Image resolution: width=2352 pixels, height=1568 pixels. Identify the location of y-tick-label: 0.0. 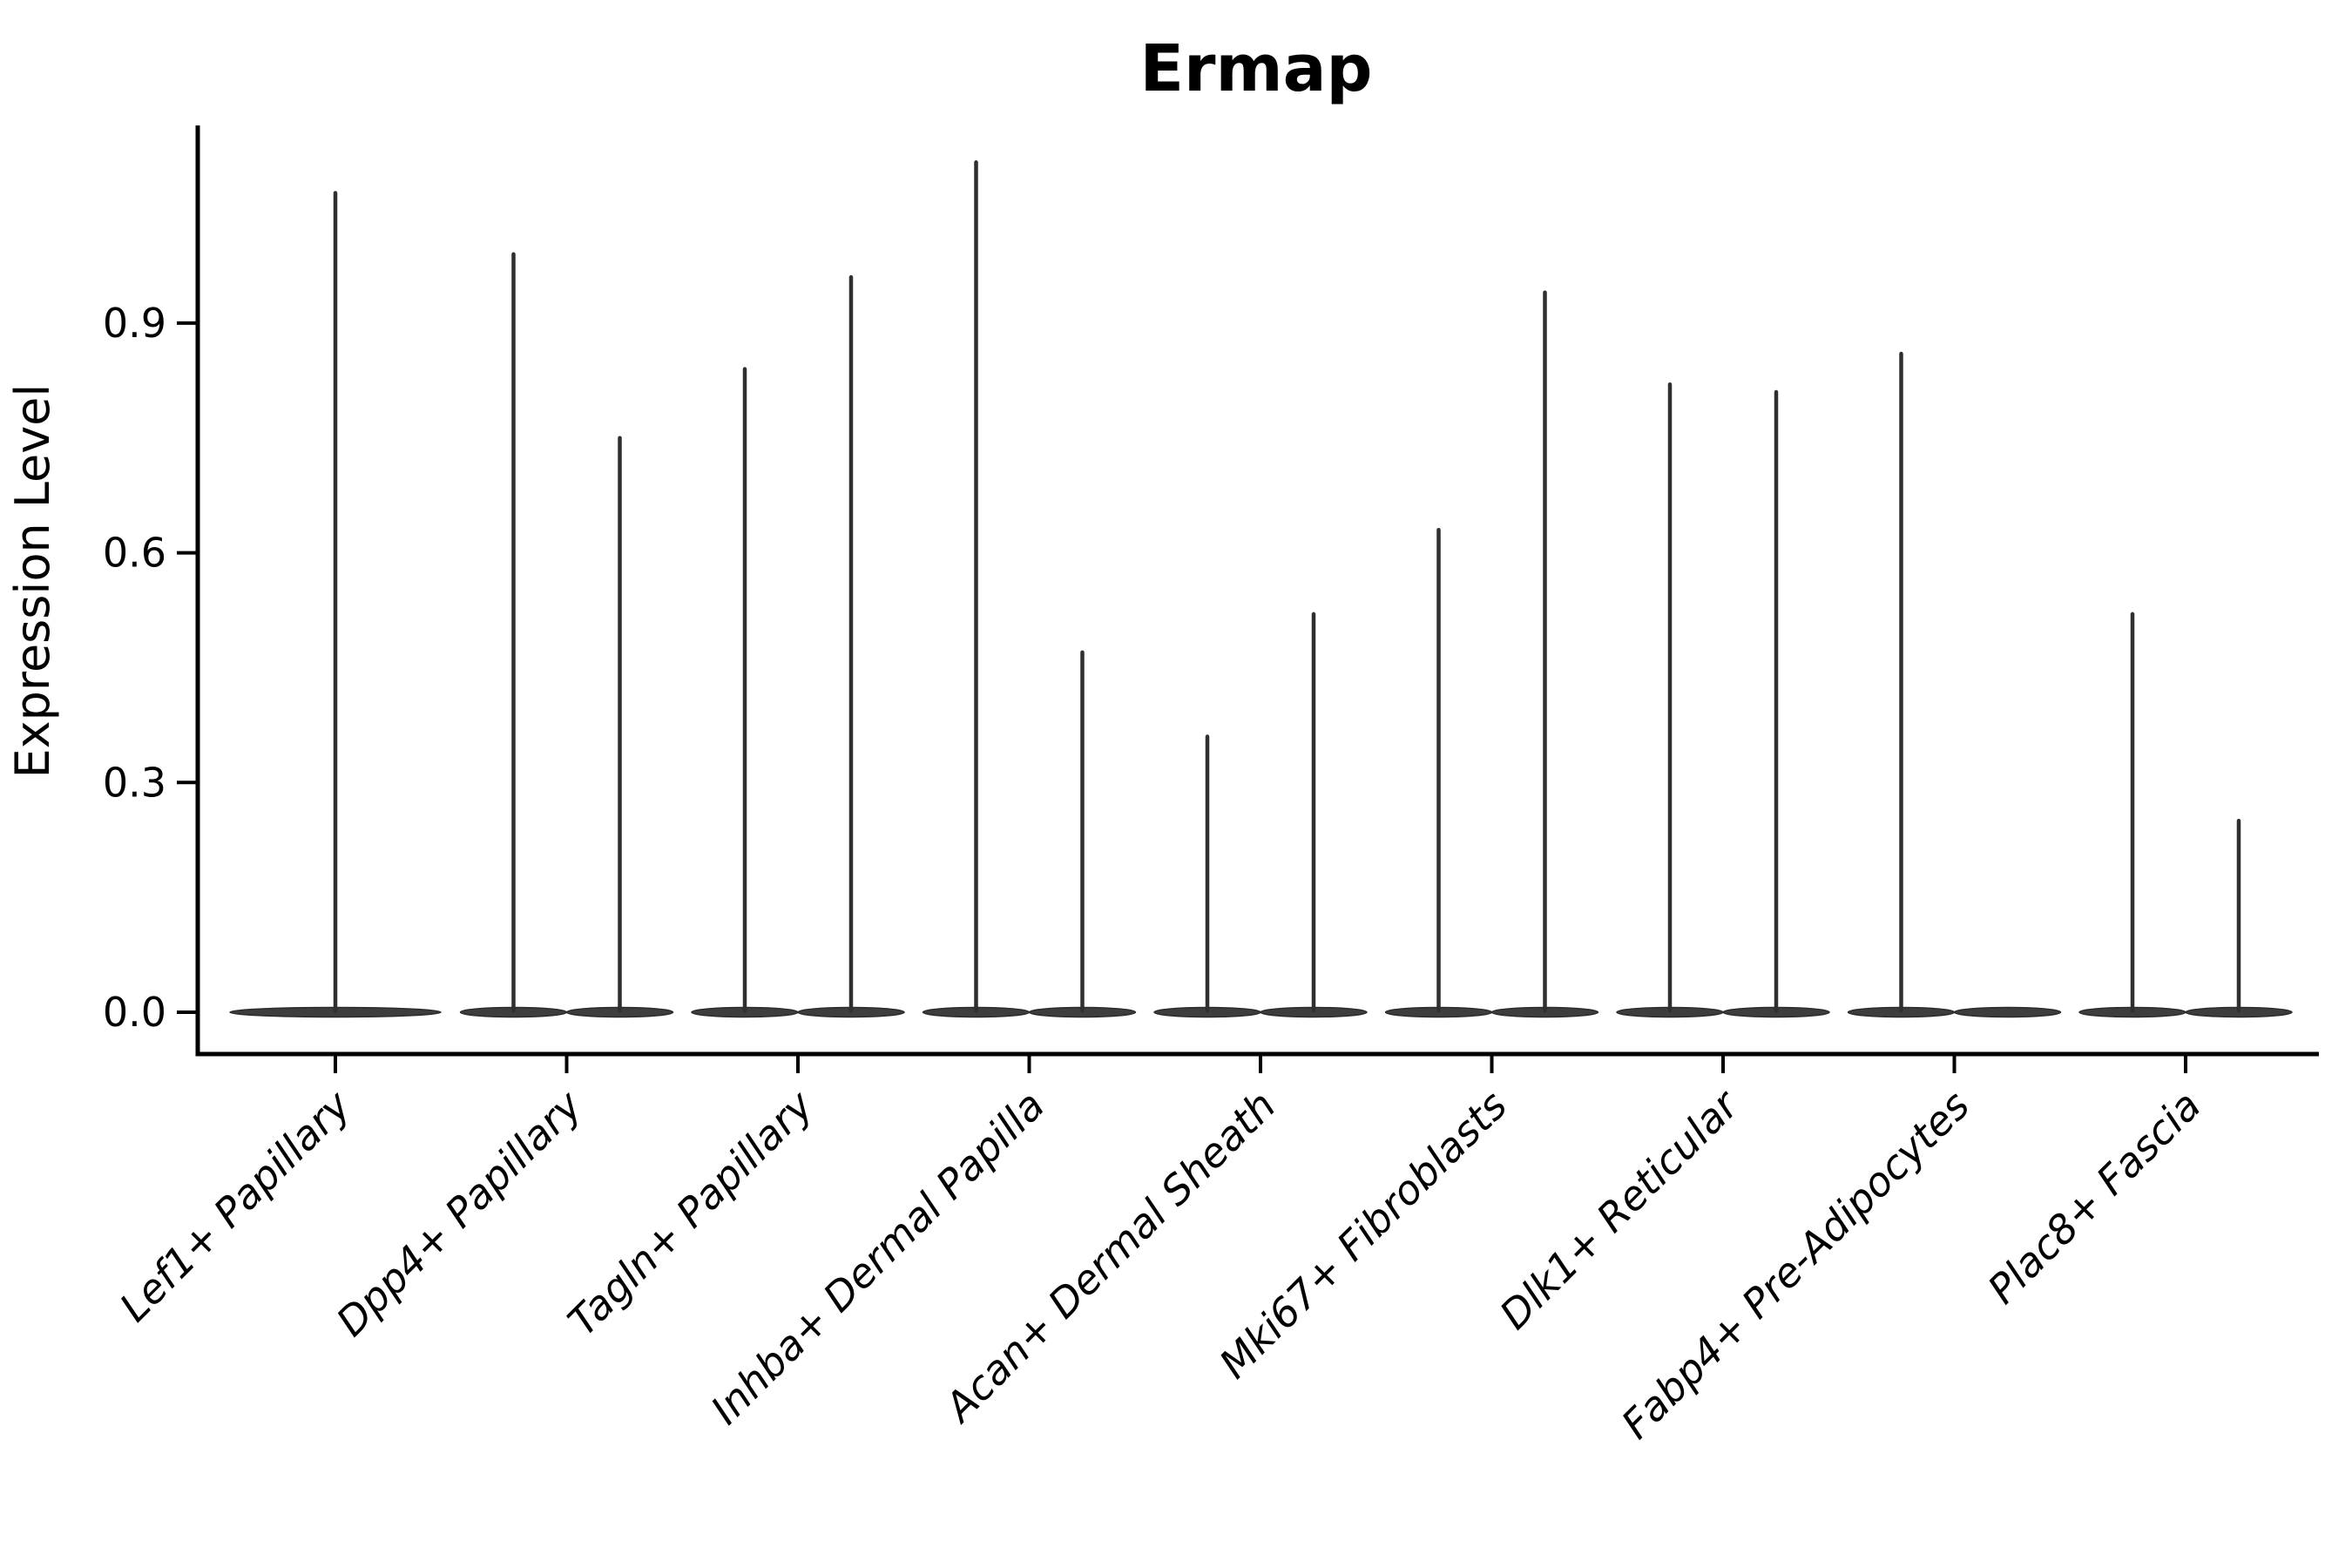
(134, 1013).